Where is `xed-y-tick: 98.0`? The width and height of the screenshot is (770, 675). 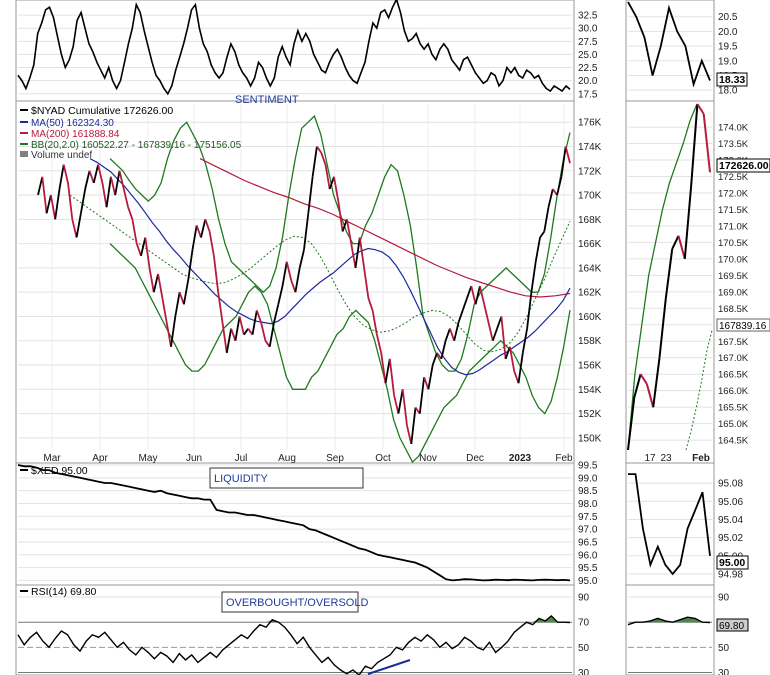 xed-y-tick: 98.0 is located at coordinates (588, 504).